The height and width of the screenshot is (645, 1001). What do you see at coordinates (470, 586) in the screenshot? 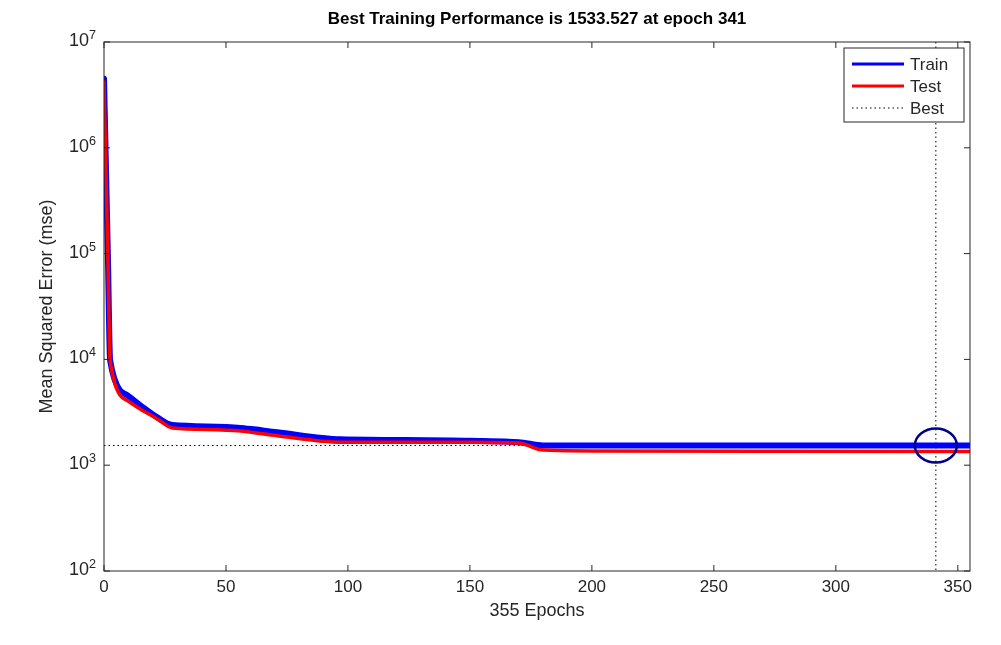
I see `x-tick-label: 150` at bounding box center [470, 586].